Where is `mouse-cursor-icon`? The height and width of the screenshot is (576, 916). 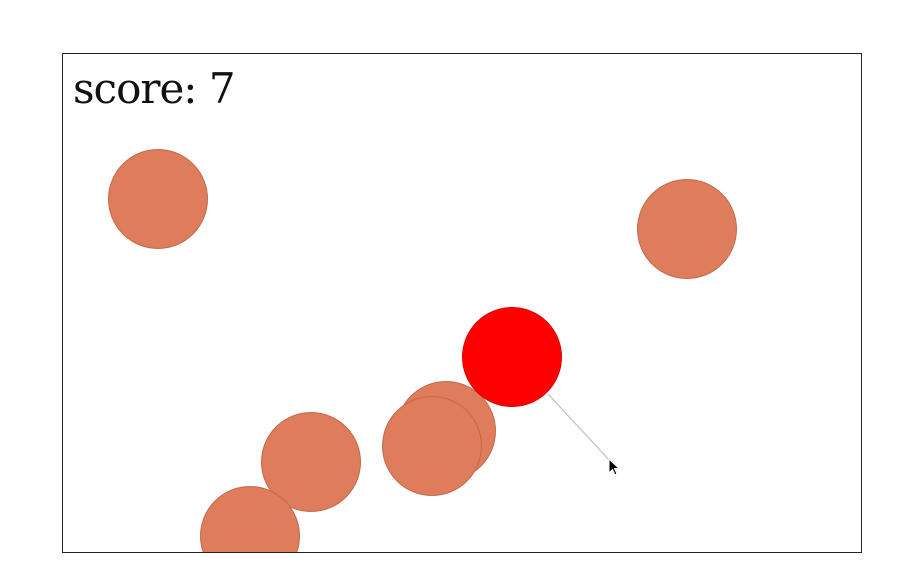 mouse-cursor-icon is located at coordinates (614, 467).